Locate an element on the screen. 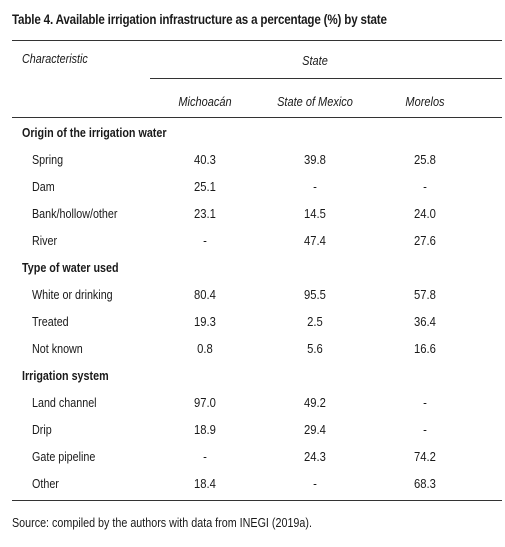 The height and width of the screenshot is (547, 505). table-cell: 39.8 is located at coordinates (315, 160).